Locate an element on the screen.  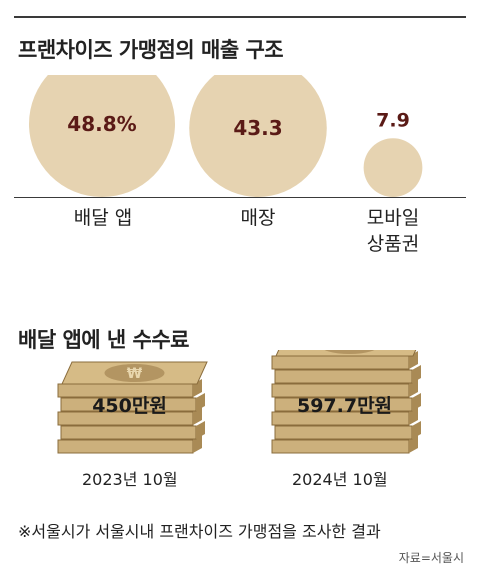
category-label-store: 매장 is located at coordinates (258, 218).